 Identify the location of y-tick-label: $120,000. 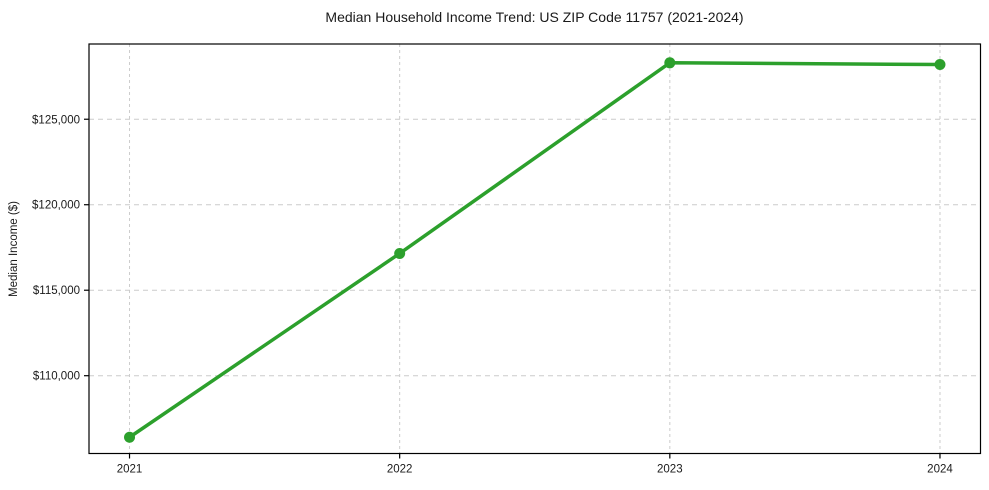
(56, 206).